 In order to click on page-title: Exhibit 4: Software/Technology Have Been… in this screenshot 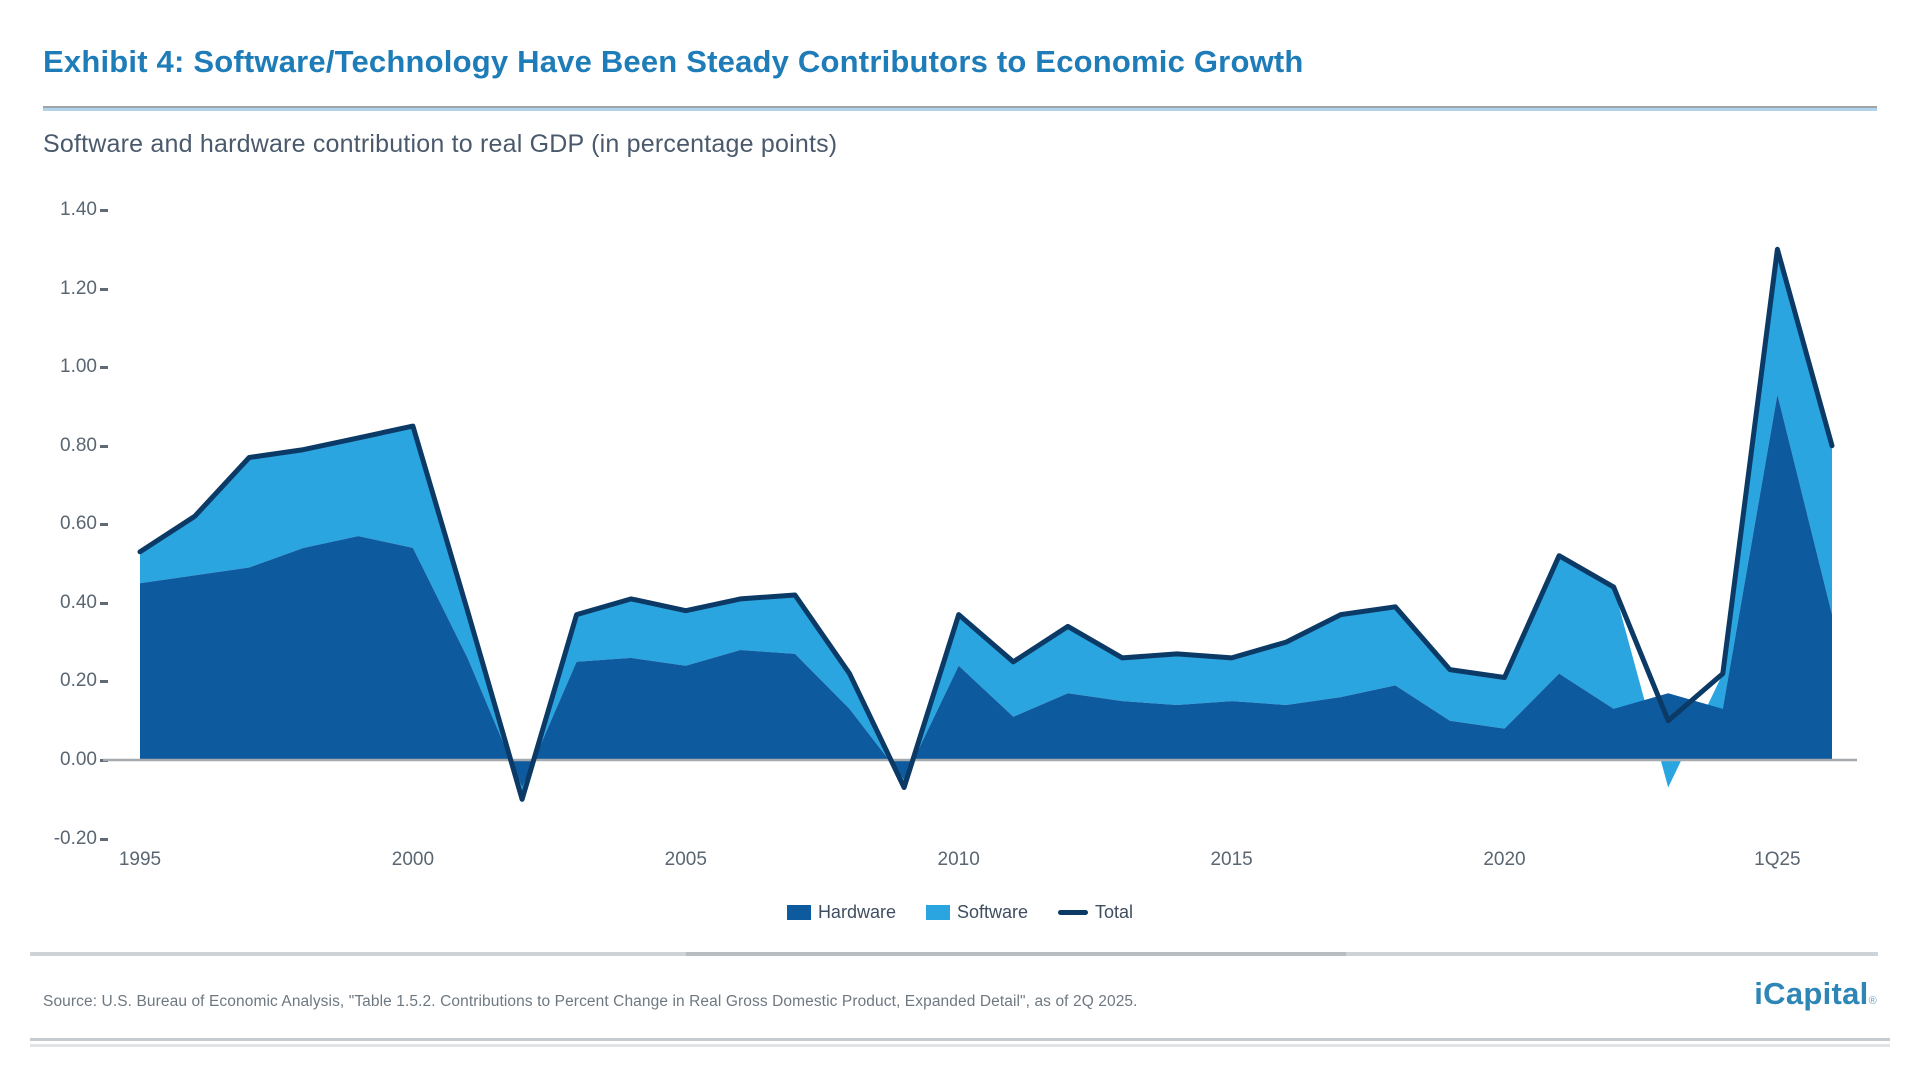, I will do `click(673, 61)`.